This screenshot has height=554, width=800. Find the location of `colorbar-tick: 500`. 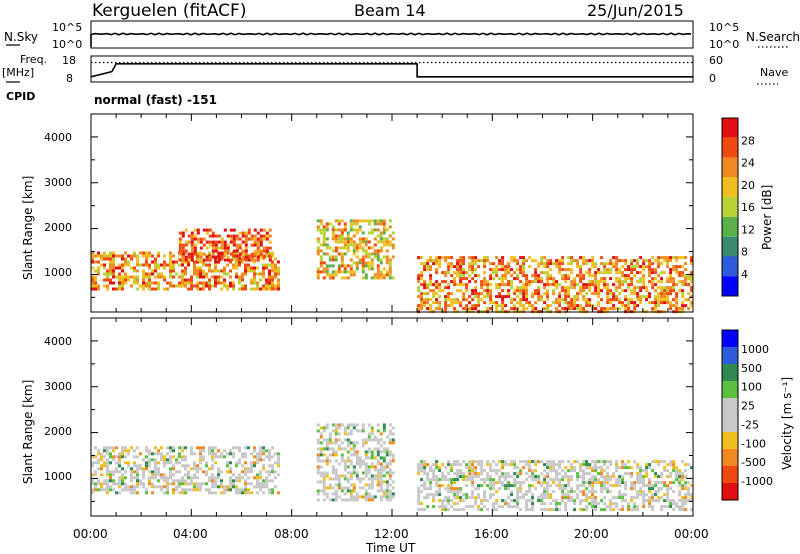

colorbar-tick: 500 is located at coordinates (751, 368).